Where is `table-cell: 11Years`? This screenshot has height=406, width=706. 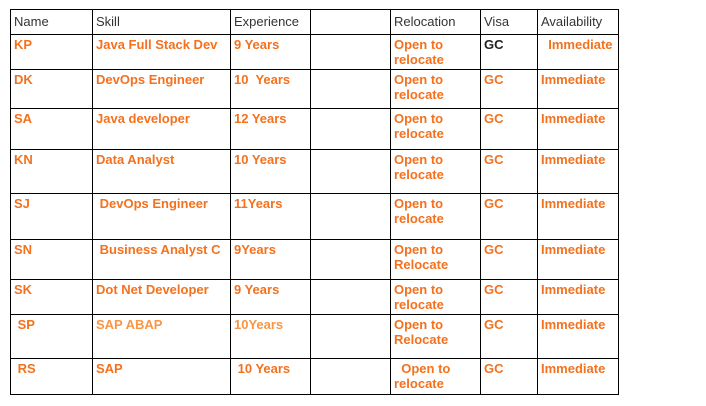 table-cell: 11Years is located at coordinates (270, 216).